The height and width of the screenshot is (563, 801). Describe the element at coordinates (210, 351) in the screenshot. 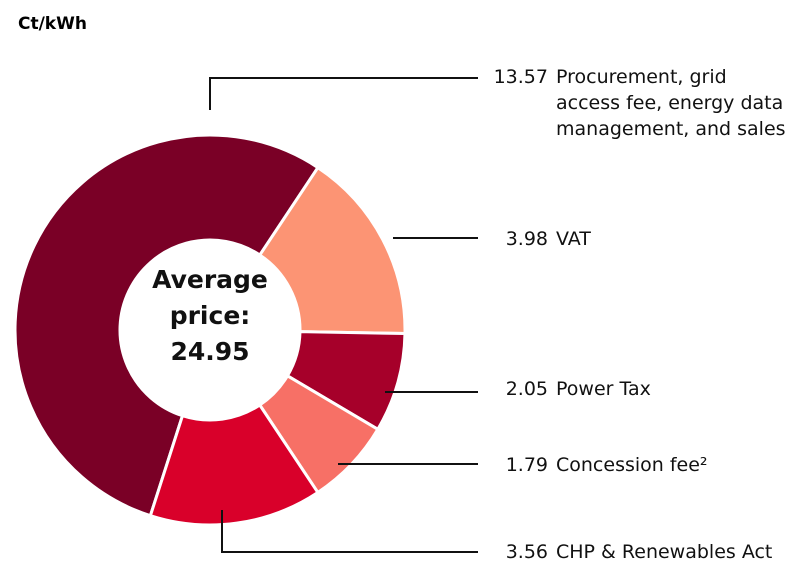

I see `center-total: 24.95` at that location.